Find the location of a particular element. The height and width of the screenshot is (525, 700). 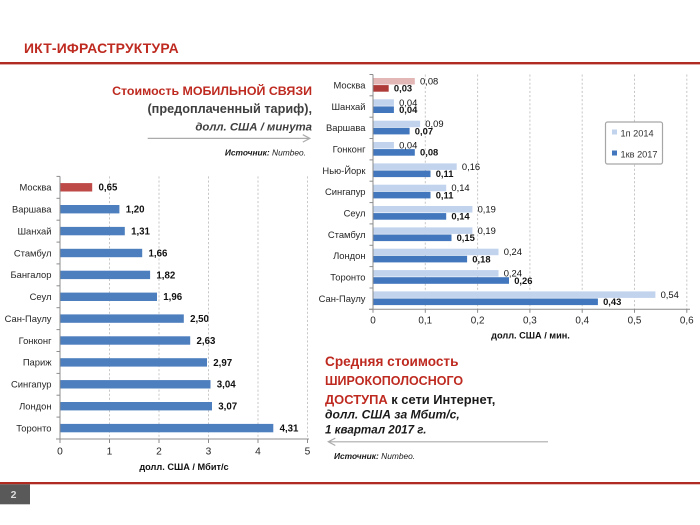

svg-text: 2,50 is located at coordinates (199, 319).